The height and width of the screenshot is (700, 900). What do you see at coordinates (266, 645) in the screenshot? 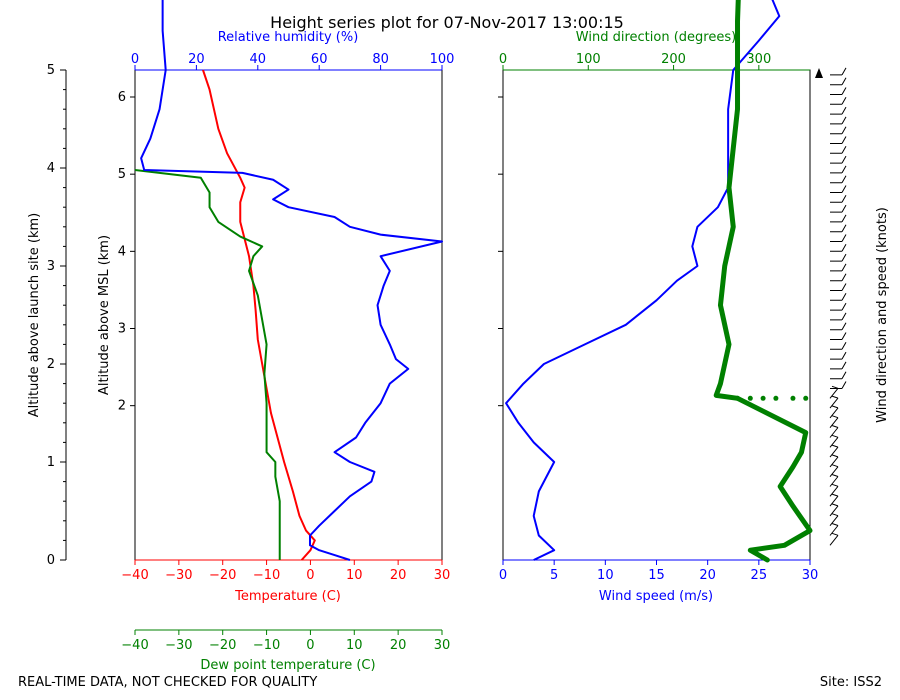
I see `dewpoint-tick-label: −10` at bounding box center [266, 645].